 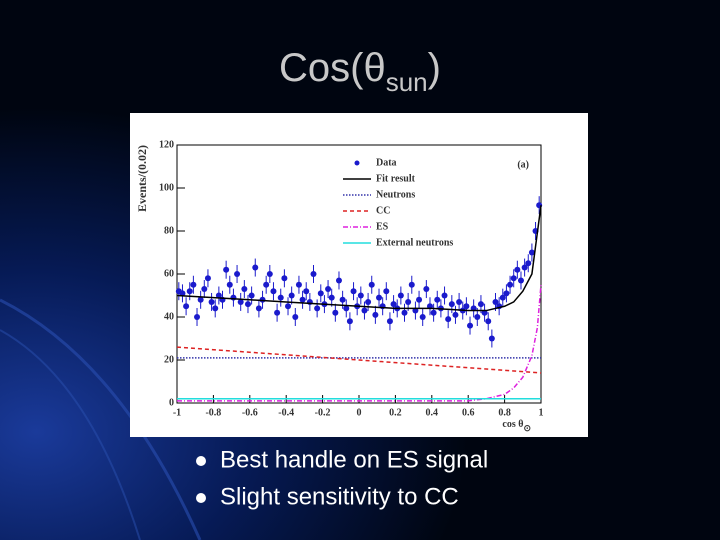 I want to click on y-tick-label: 100, so click(x=166, y=187).